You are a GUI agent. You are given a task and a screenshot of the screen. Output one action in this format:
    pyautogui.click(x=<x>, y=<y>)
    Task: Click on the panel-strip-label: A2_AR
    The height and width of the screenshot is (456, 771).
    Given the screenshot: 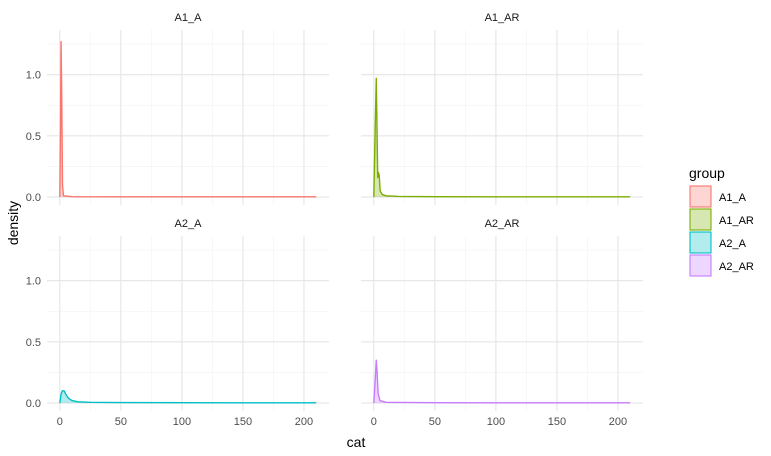 What is the action you would take?
    pyautogui.click(x=502, y=224)
    